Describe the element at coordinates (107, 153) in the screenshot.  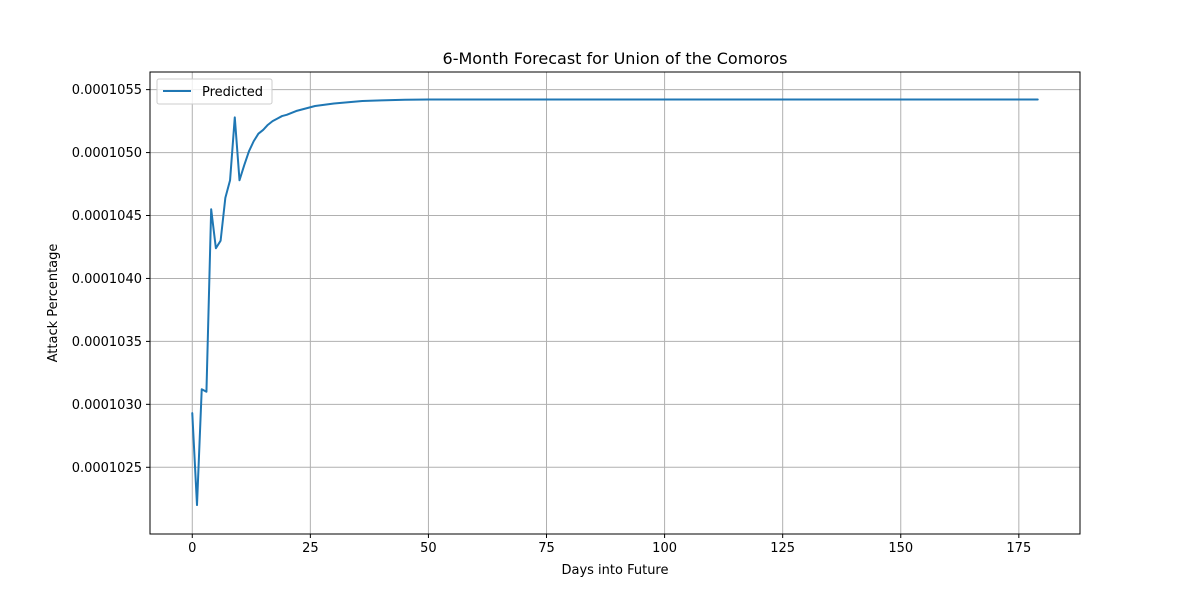
I see `y-tick-label: 0.0001050` at that location.